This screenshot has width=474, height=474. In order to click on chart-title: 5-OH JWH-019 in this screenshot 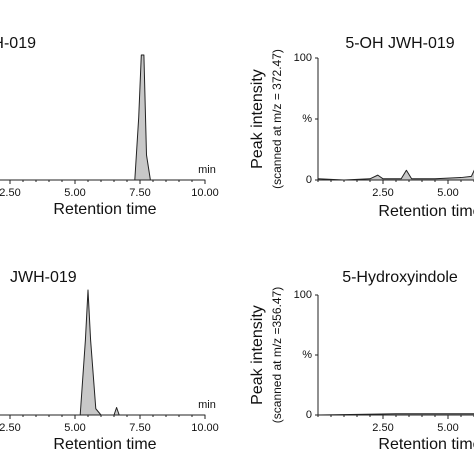, I will do `click(399, 43)`.